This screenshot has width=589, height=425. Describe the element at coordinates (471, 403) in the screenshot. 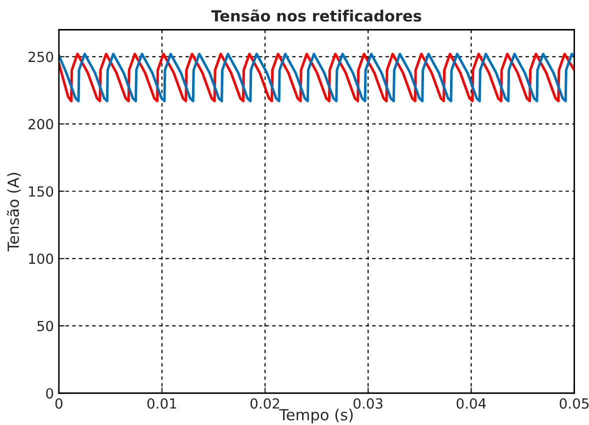

I see `x-tick-label: 0.04` at that location.